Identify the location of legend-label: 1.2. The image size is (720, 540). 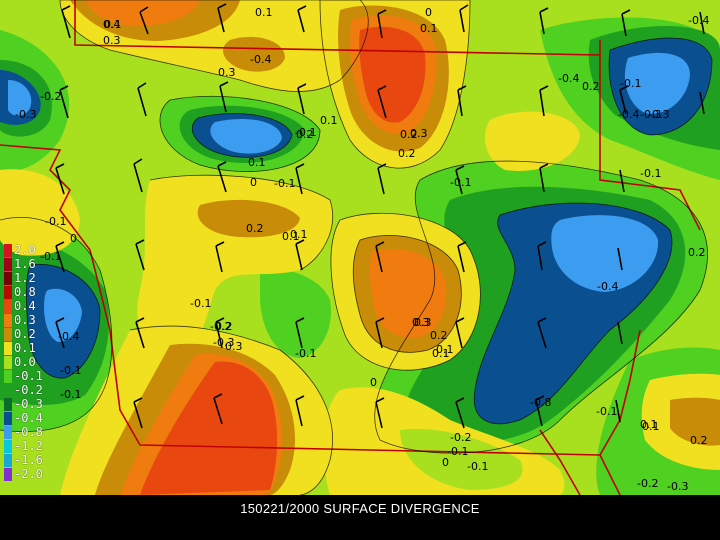
(25, 278).